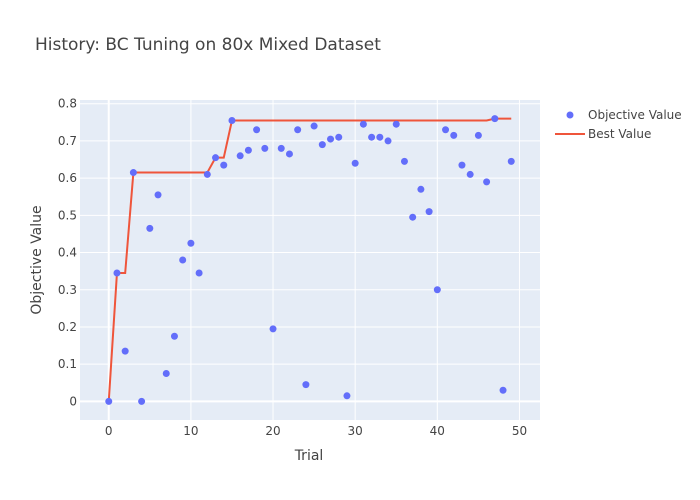 The width and height of the screenshot is (700, 500). What do you see at coordinates (316, 431) in the screenshot?
I see `x-tick-labels: 0 10 20 30 40 50` at bounding box center [316, 431].